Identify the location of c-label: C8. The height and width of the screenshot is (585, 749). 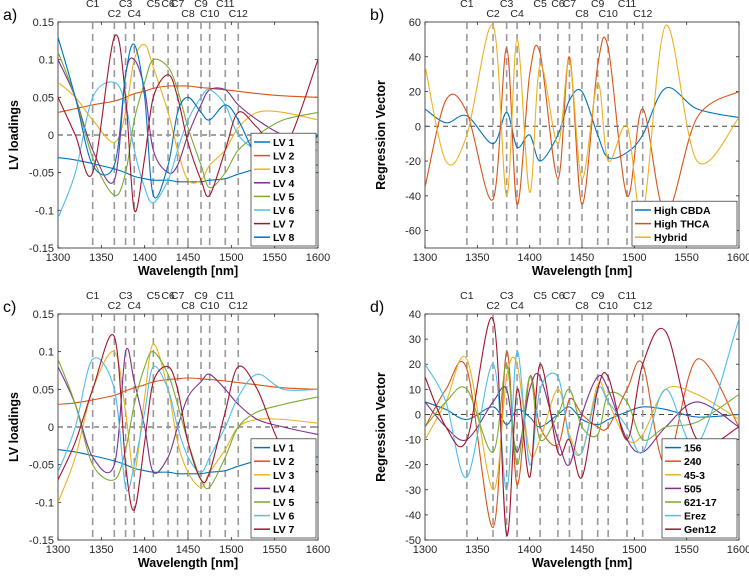
(188, 14).